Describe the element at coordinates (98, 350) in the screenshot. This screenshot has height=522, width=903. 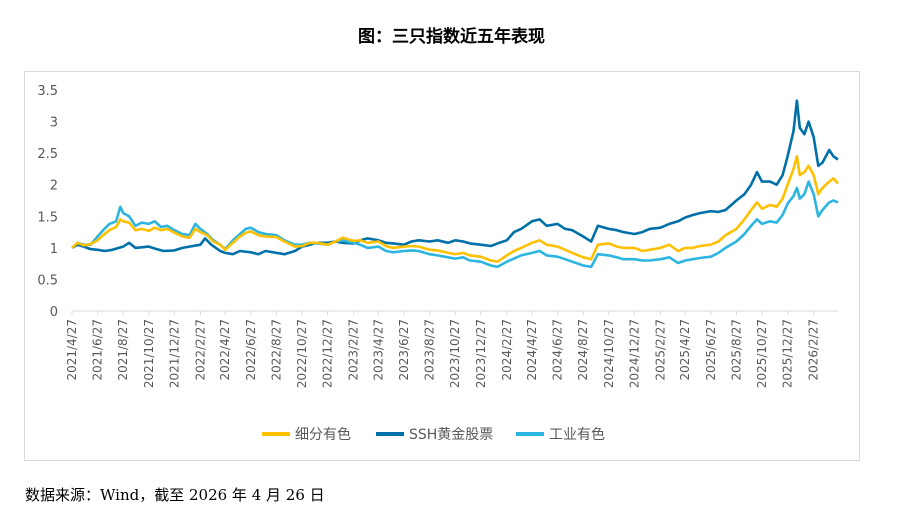
I see `x-tick-label: 2021/6/27` at that location.